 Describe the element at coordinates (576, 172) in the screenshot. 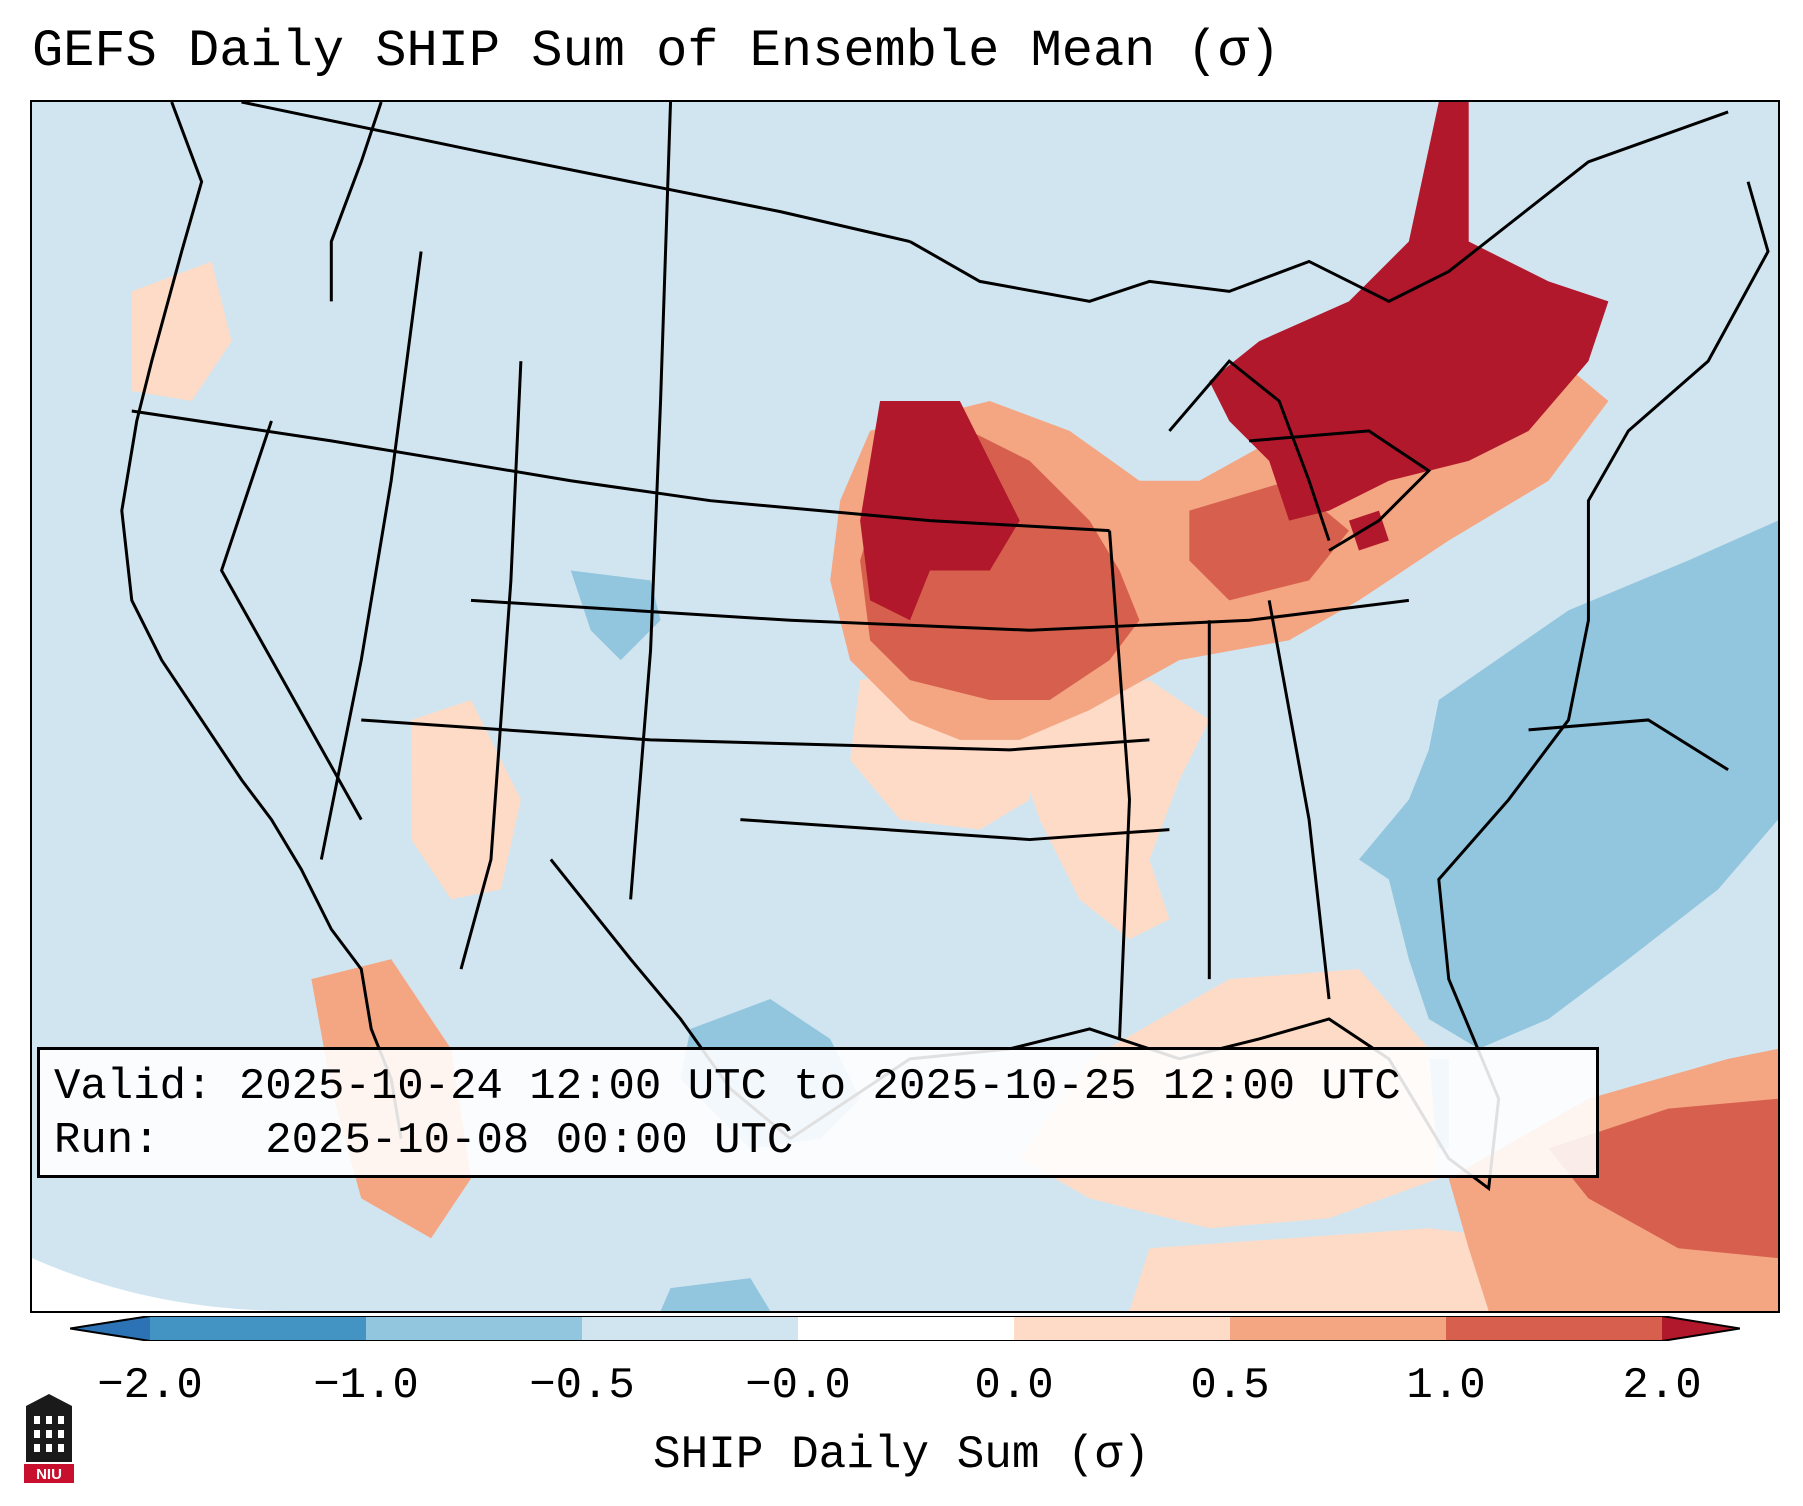

I see `canada-border` at that location.